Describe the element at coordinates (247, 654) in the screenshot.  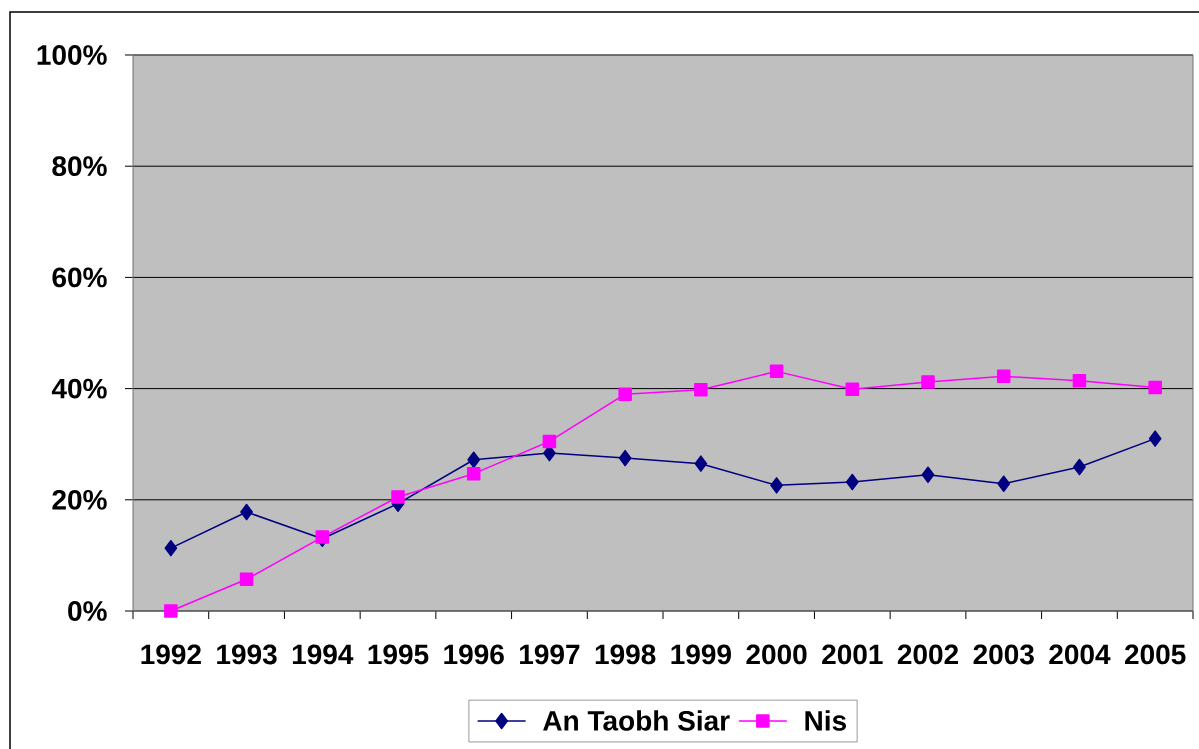
I see `x-tick-label: 1993` at that location.